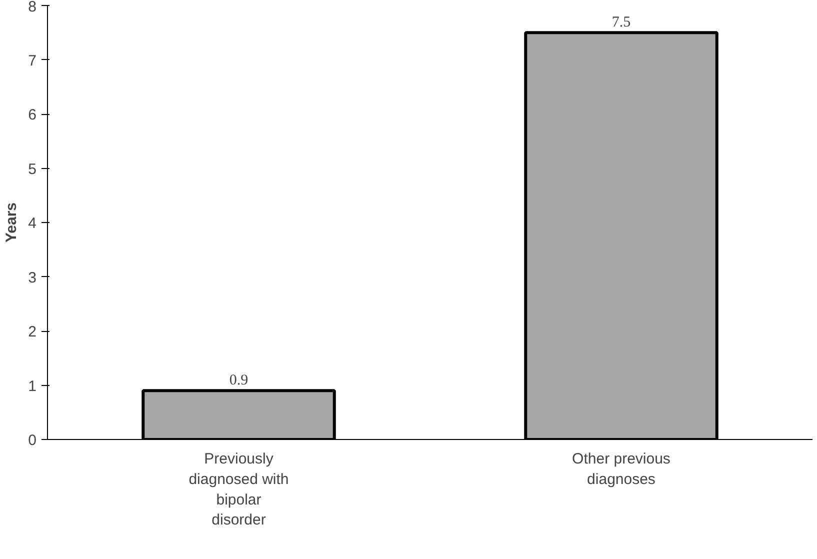 Image resolution: width=817 pixels, height=559 pixels. I want to click on data-label: 7.5, so click(621, 22).